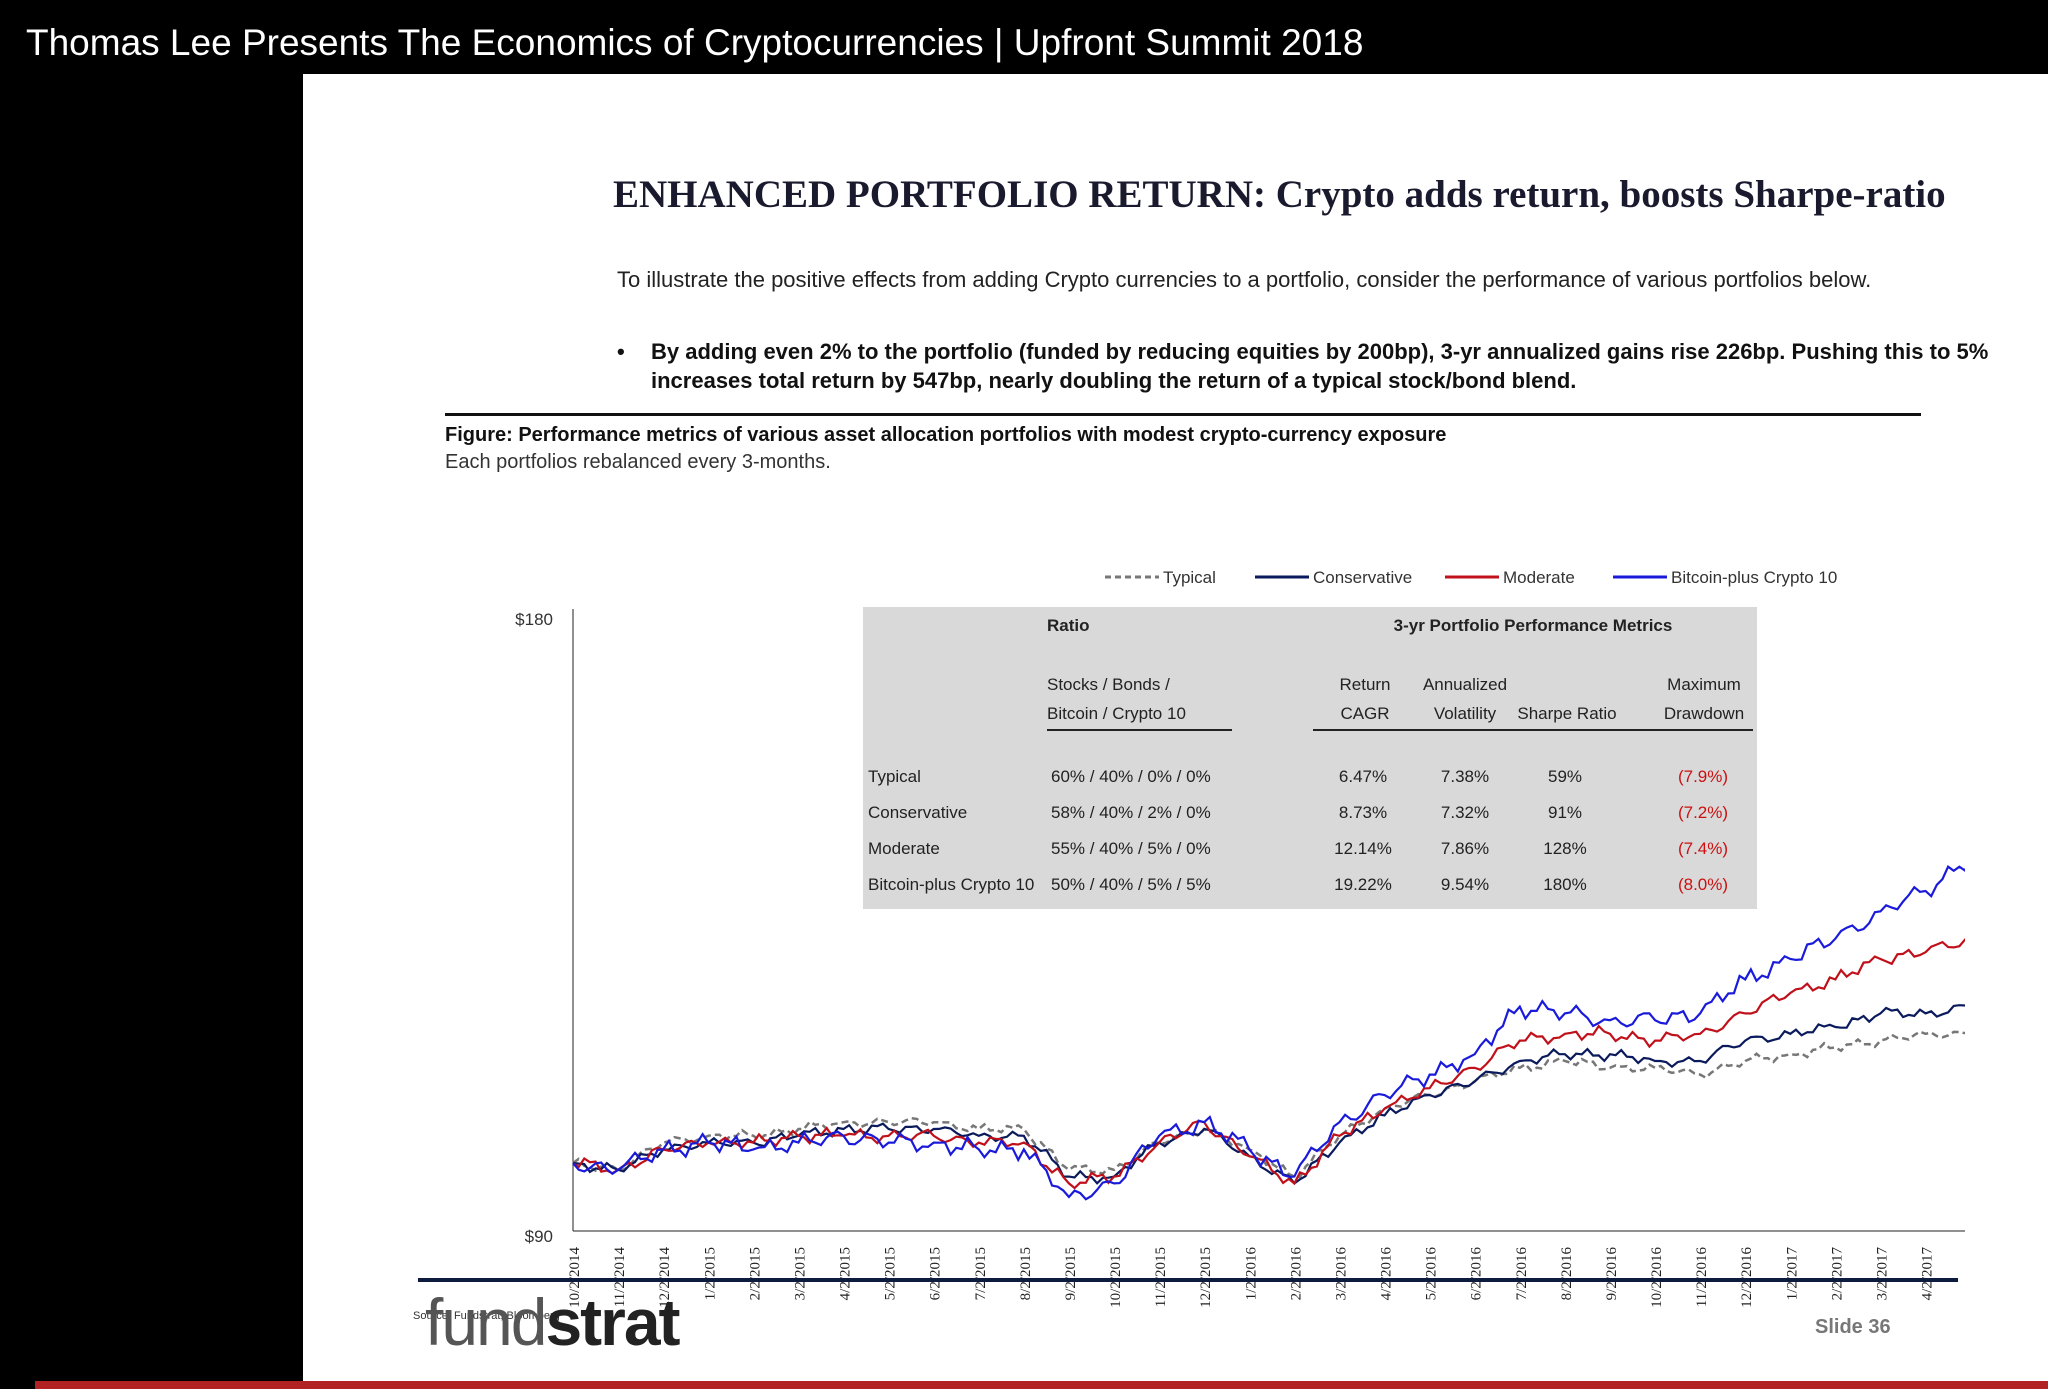 The height and width of the screenshot is (1389, 2048). What do you see at coordinates (1465, 776) in the screenshot?
I see `table-cell: 7.38%` at bounding box center [1465, 776].